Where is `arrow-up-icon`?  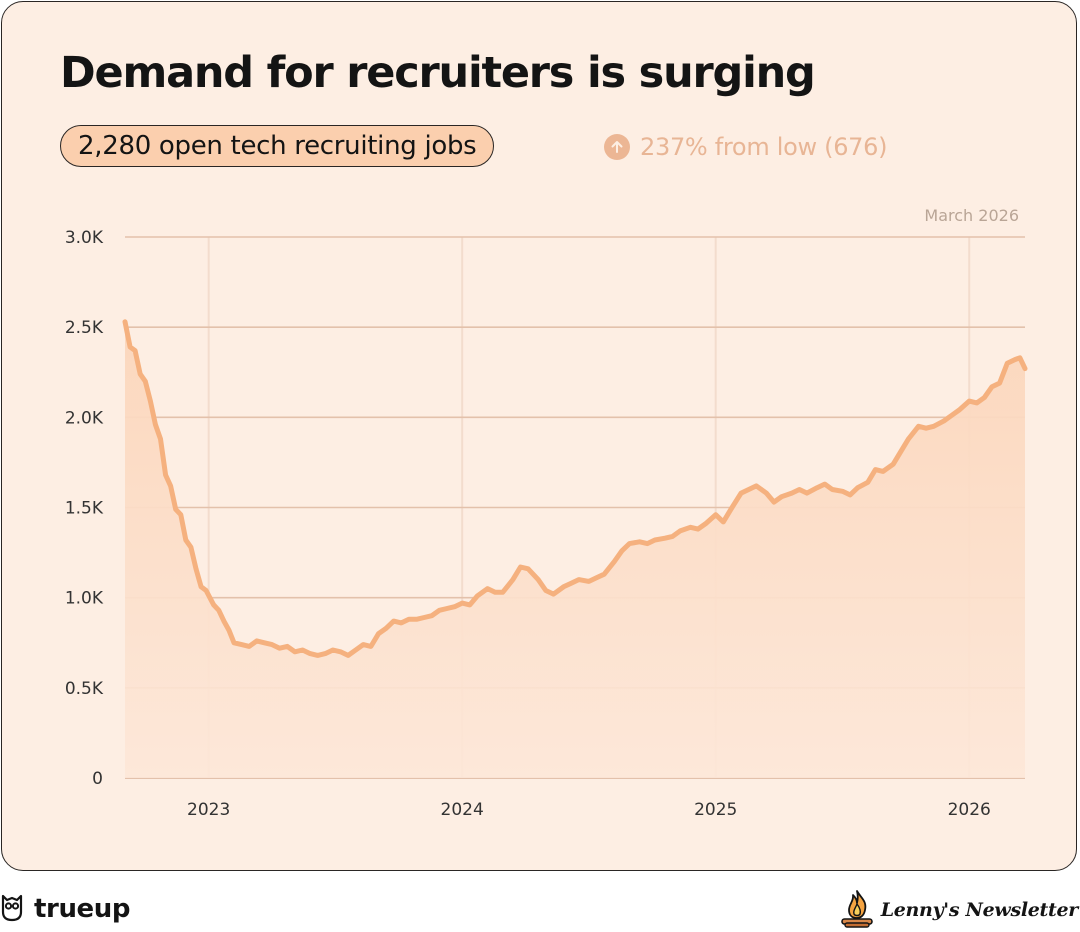
arrow-up-icon is located at coordinates (617, 147).